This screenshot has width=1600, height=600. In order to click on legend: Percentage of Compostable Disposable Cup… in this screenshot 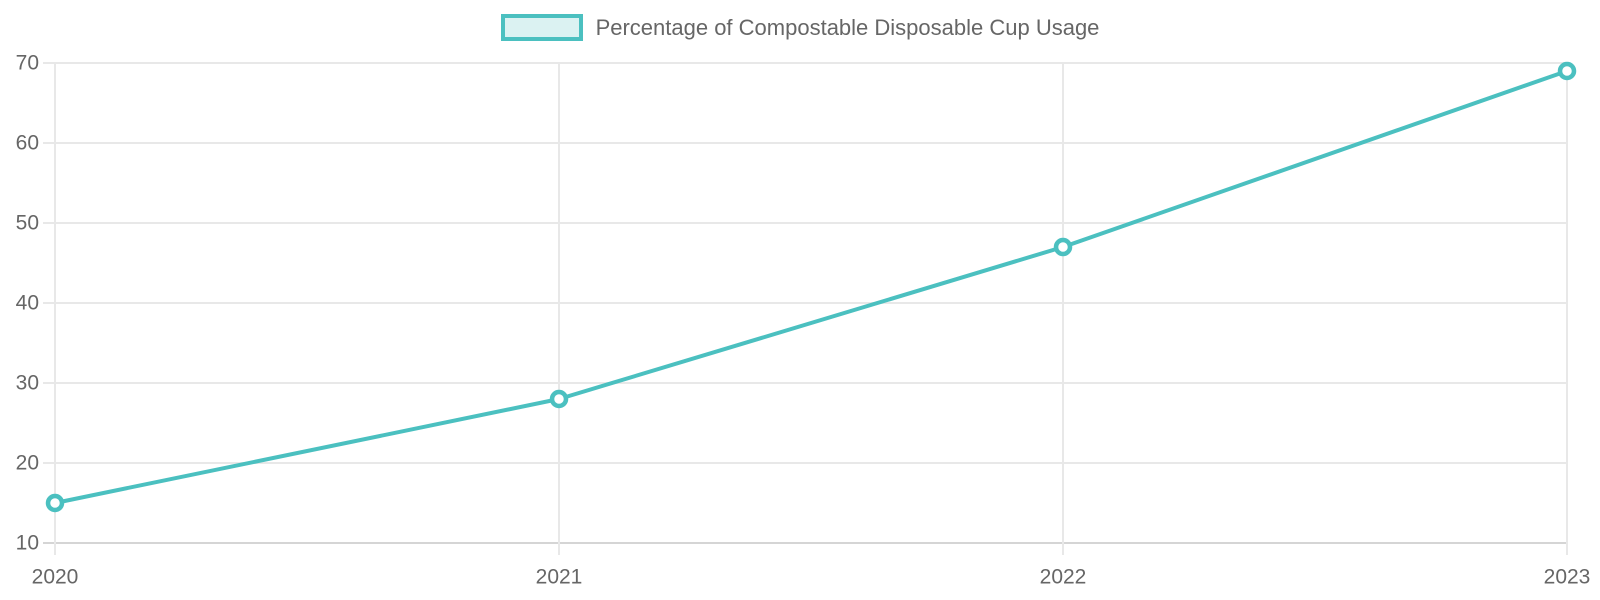, I will do `click(800, 27)`.